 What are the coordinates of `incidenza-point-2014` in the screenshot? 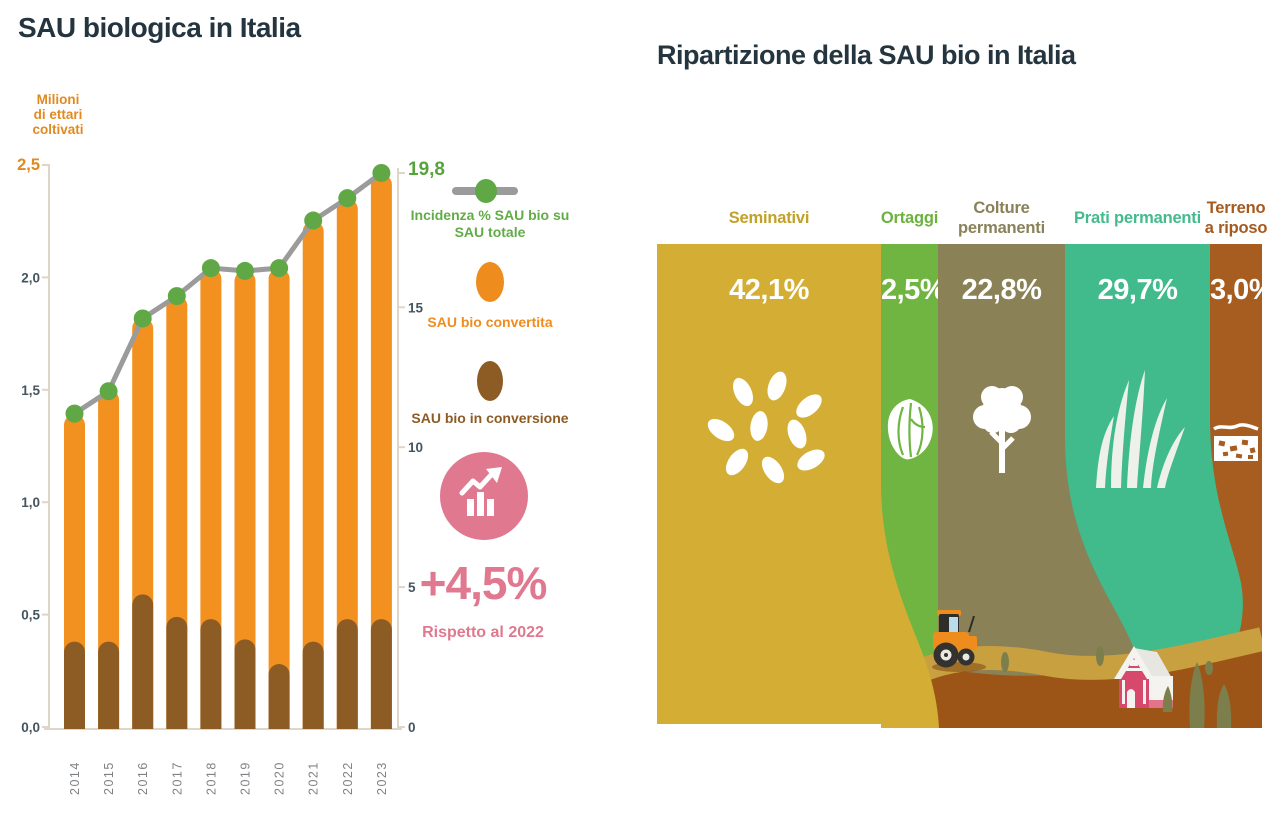 It's located at (74, 413).